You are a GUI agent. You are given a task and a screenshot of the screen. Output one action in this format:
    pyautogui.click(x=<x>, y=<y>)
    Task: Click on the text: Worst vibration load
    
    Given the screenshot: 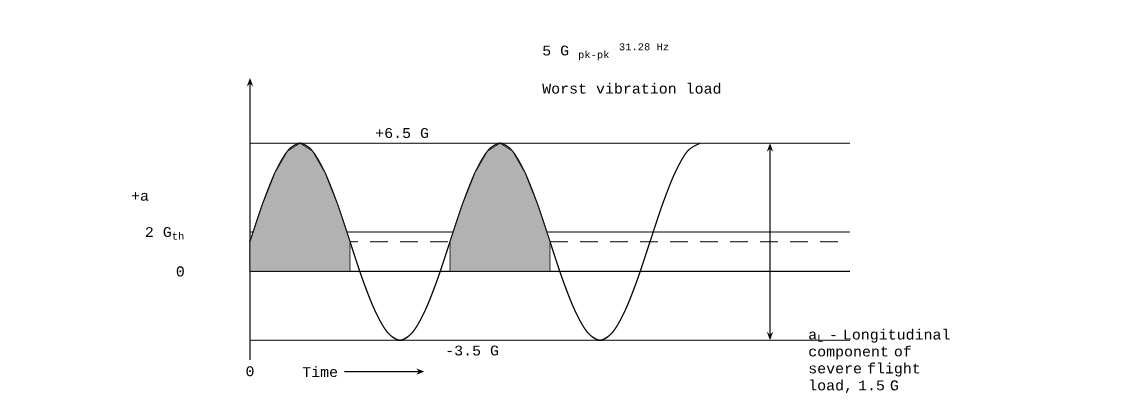 What is the action you would take?
    pyautogui.click(x=631, y=88)
    